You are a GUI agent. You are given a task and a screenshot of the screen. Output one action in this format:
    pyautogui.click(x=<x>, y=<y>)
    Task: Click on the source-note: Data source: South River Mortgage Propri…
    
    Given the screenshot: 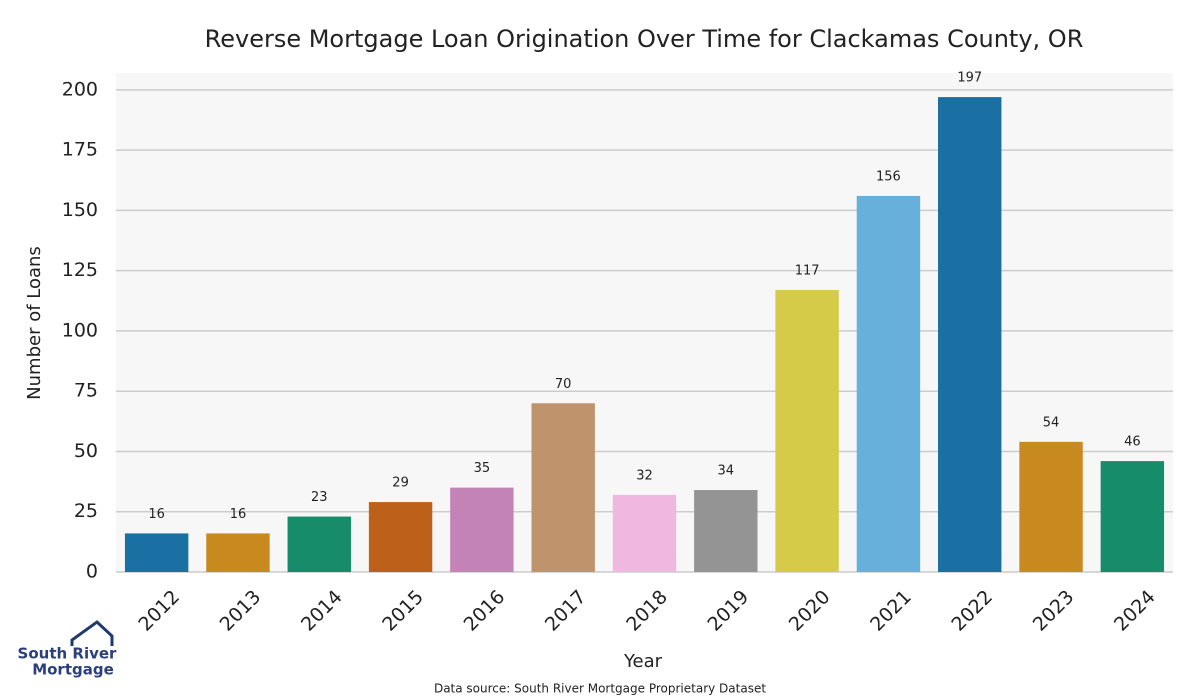 What is the action you would take?
    pyautogui.click(x=600, y=689)
    